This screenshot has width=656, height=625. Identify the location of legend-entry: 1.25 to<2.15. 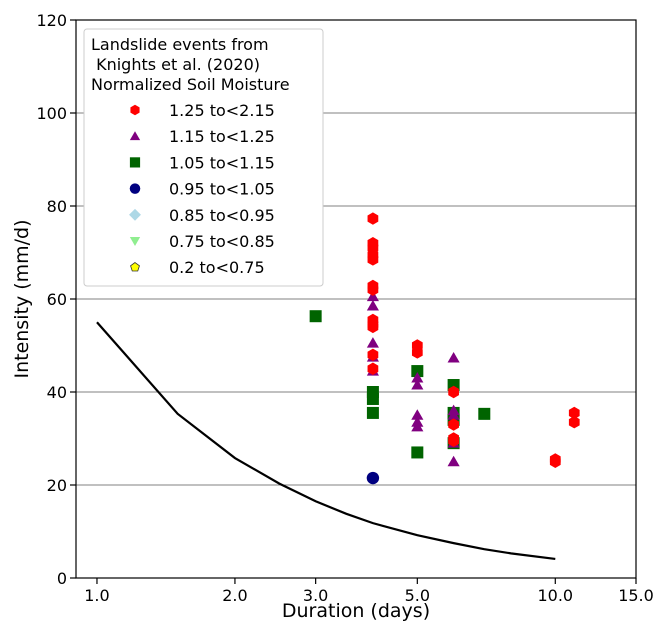
(202, 110).